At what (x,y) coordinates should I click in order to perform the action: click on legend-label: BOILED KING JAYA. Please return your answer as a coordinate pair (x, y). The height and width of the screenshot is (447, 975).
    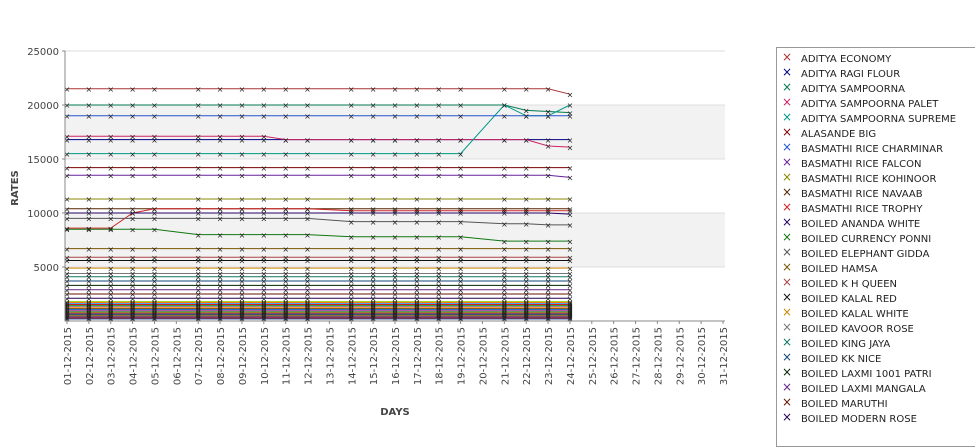
    Looking at the image, I should click on (846, 344).